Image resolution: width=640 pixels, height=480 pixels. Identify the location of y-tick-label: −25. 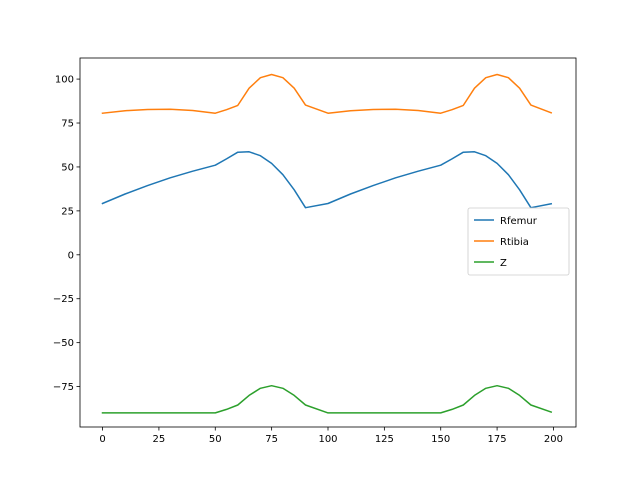
(63, 299).